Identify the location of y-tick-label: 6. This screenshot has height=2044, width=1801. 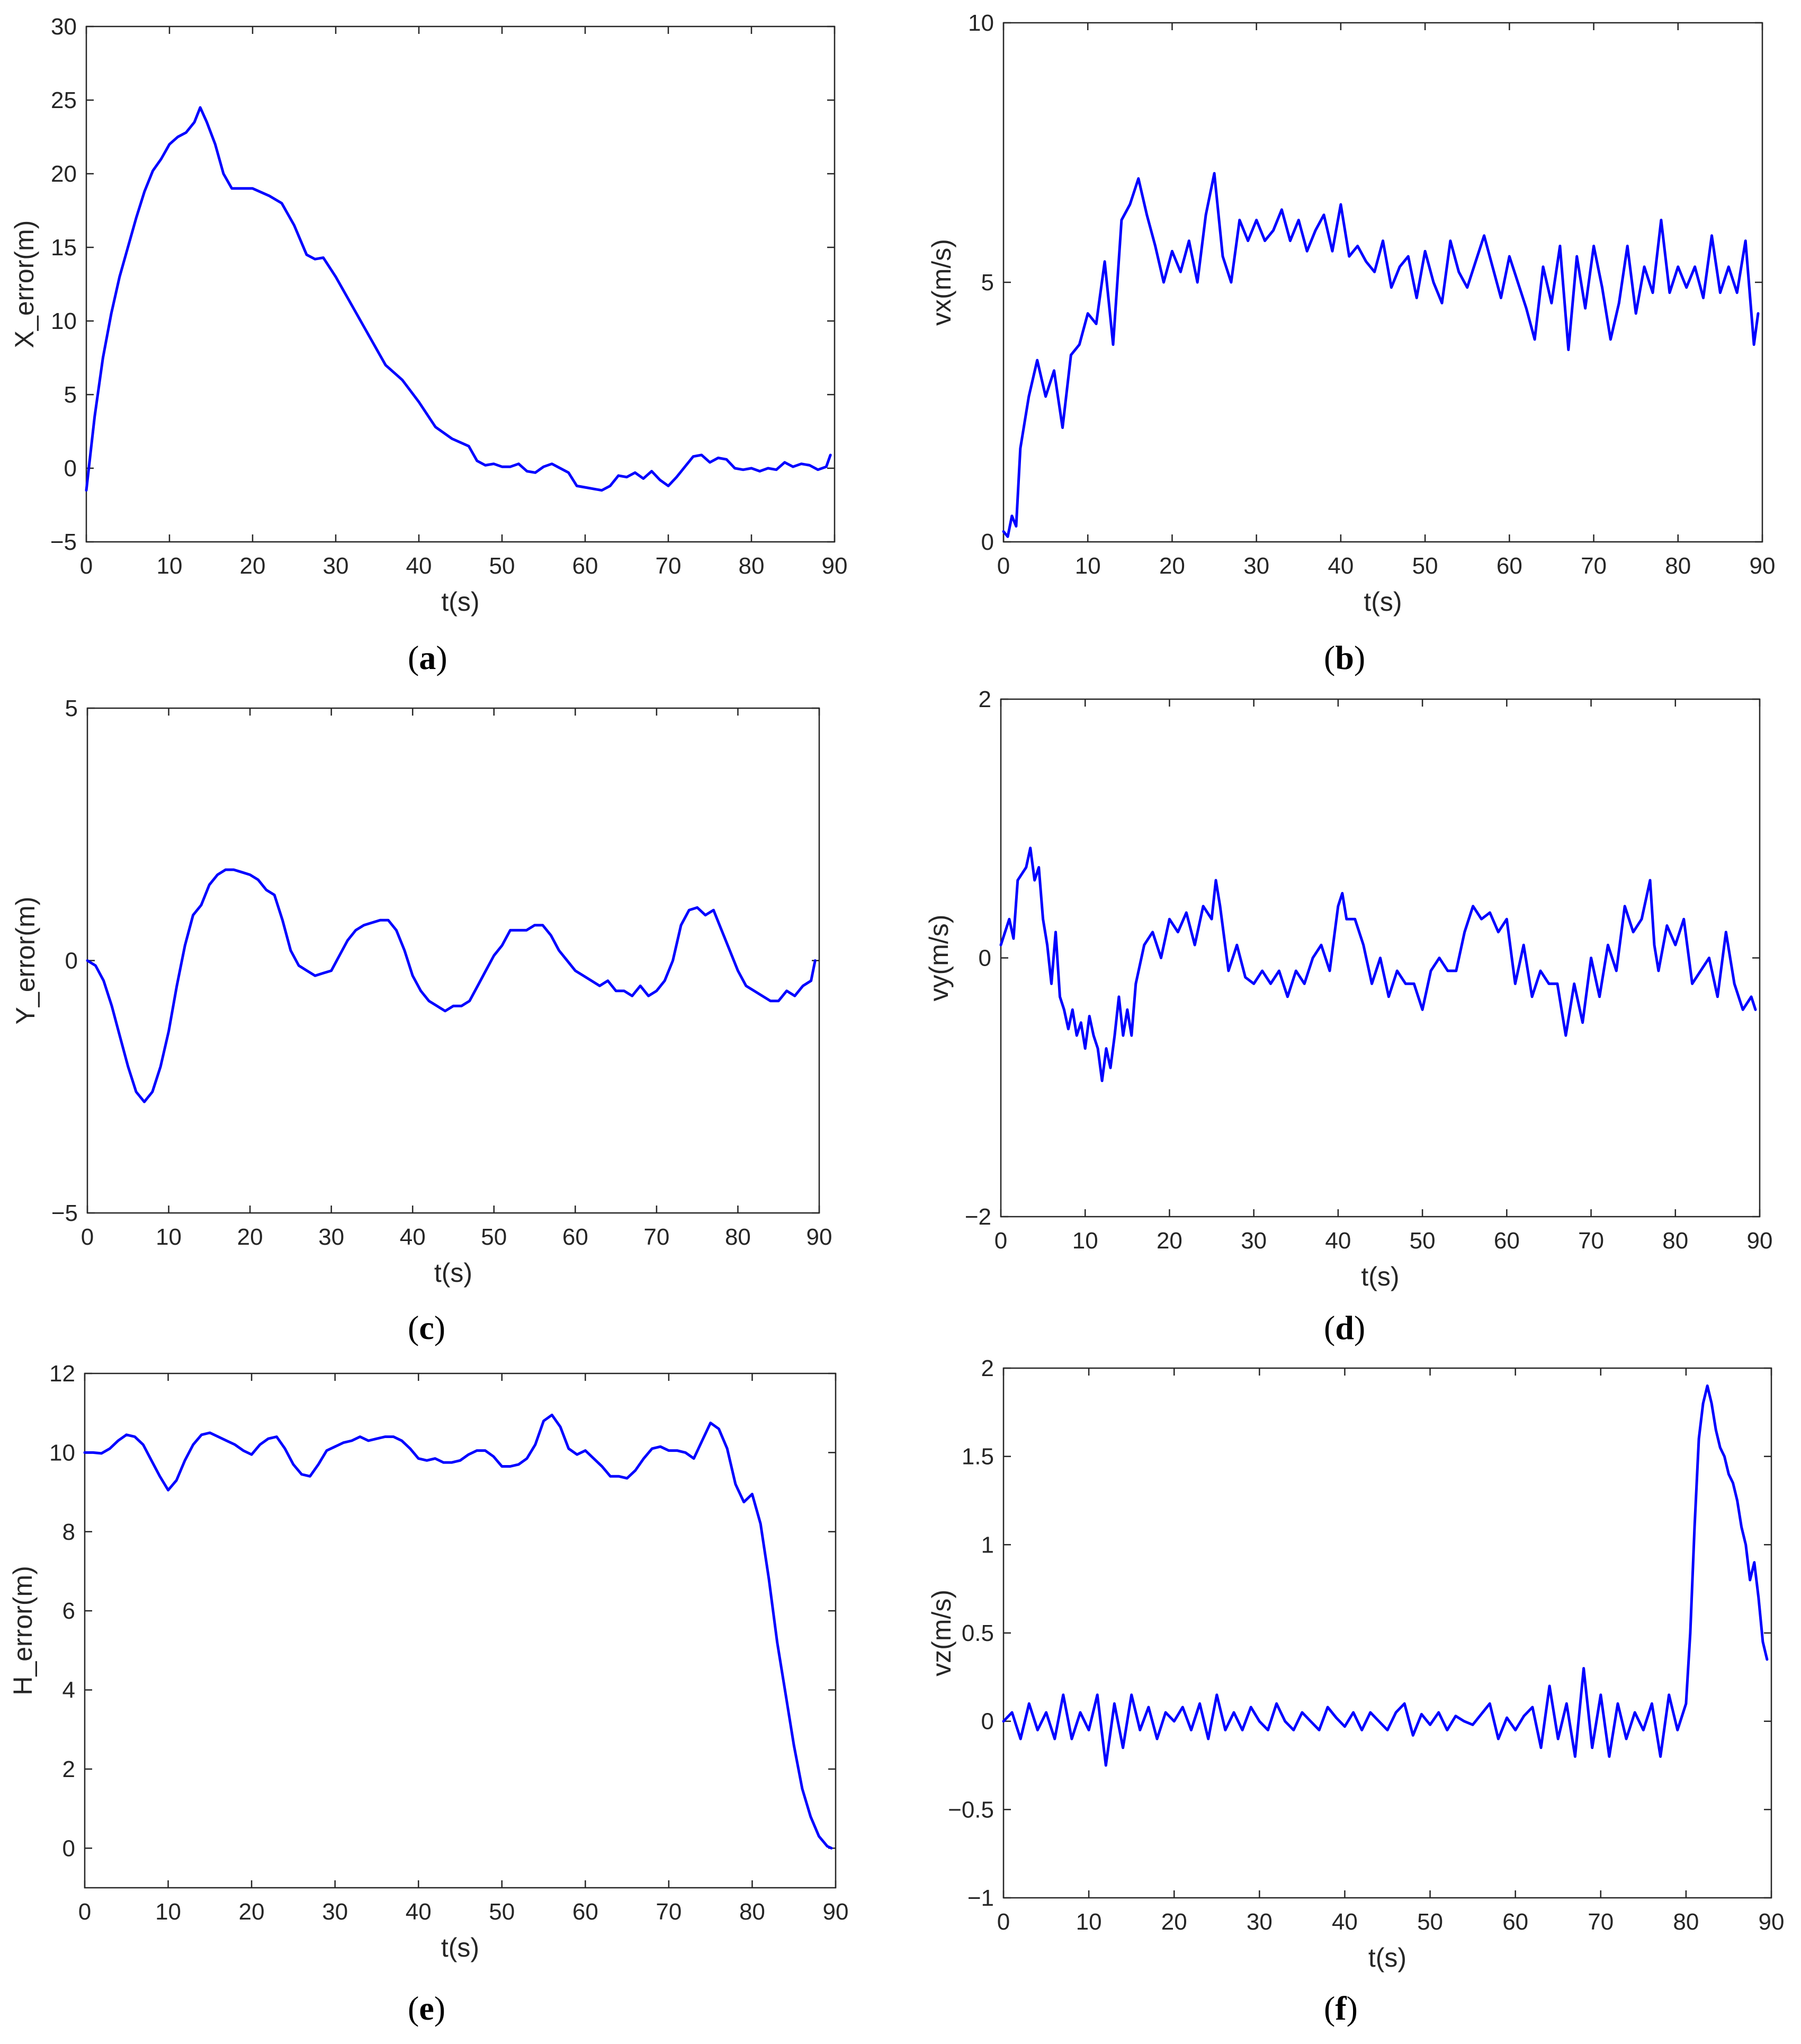
(68, 1611).